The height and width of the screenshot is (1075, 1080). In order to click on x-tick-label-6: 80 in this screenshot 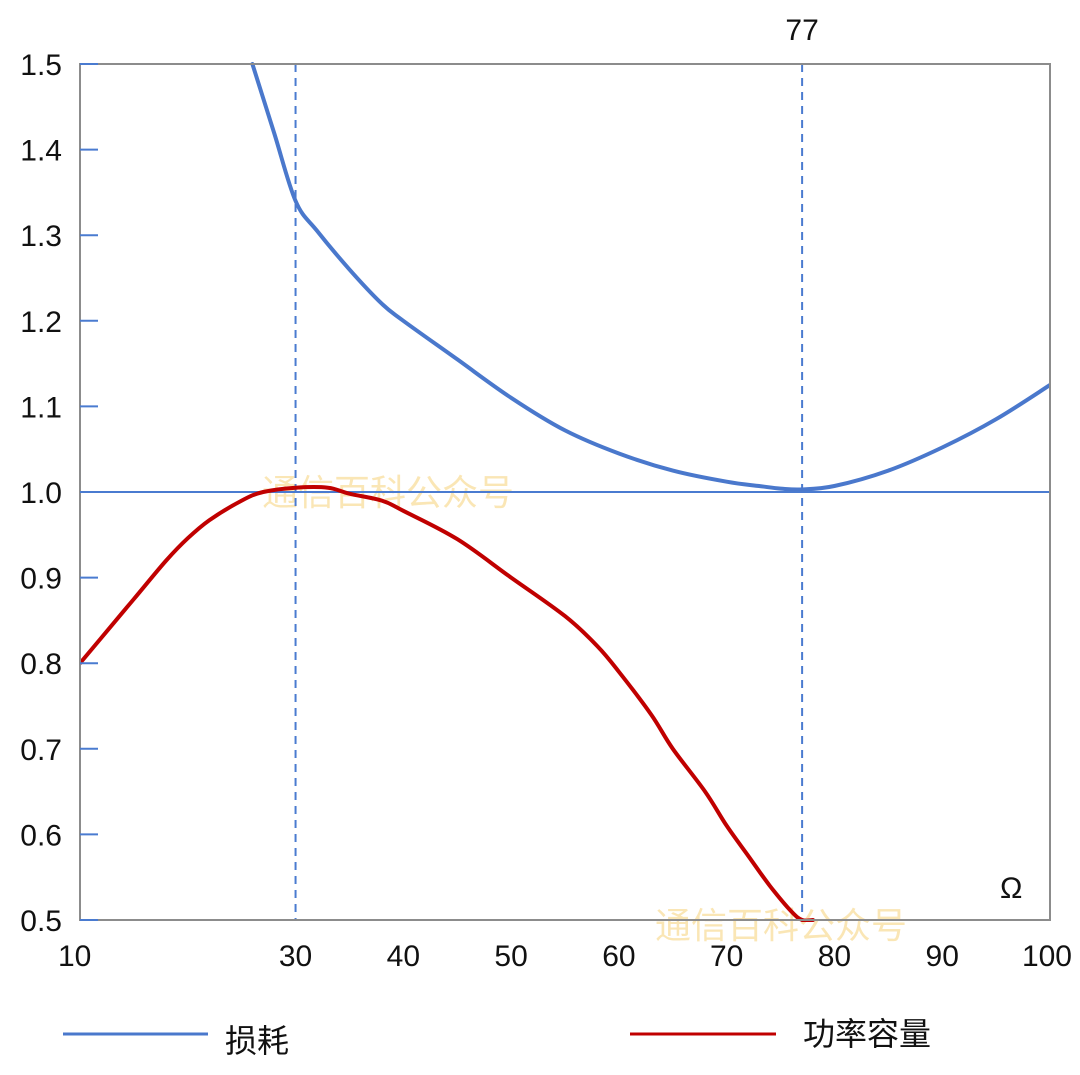, I will do `click(834, 956)`.